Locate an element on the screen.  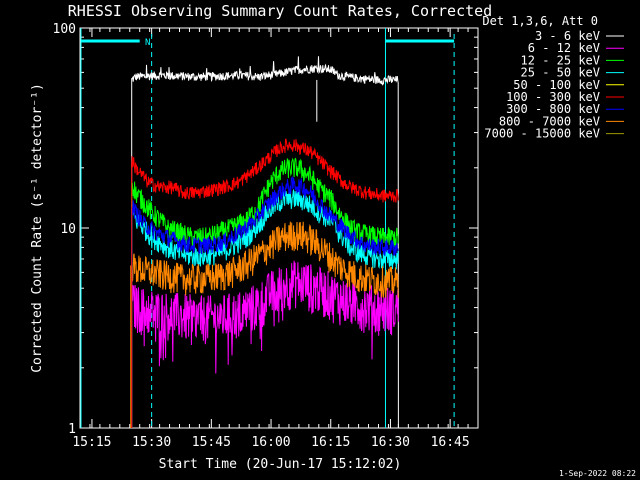
x-tick-label: 16:00 is located at coordinates (270, 442).